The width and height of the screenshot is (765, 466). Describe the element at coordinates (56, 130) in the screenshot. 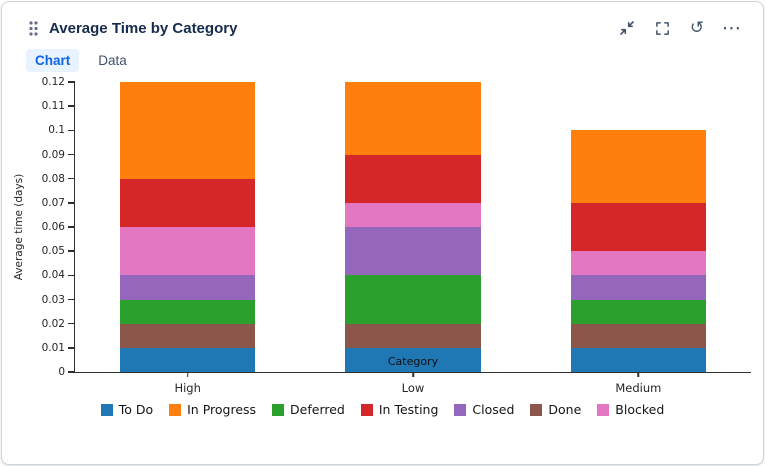

I see `y-tick-label: 0.1` at that location.